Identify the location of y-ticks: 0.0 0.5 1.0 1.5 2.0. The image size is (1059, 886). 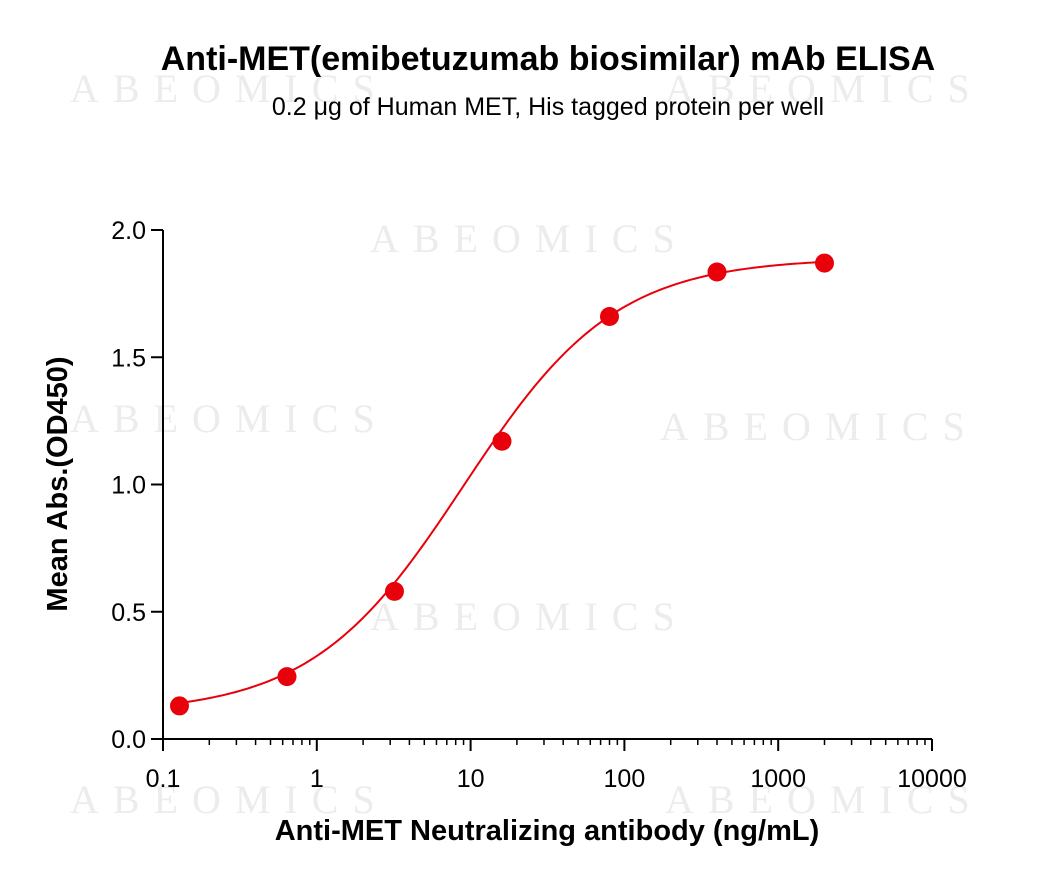
(137, 485).